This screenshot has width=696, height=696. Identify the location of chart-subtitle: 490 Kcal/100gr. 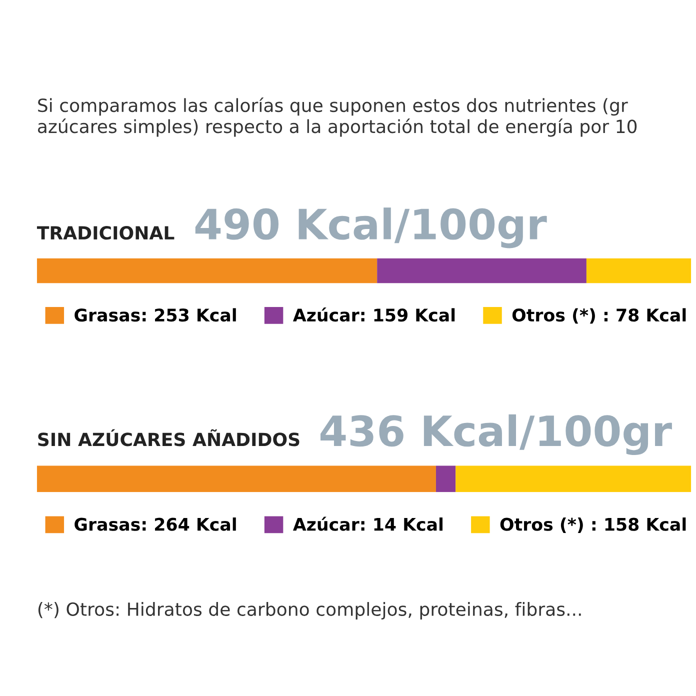
(371, 228).